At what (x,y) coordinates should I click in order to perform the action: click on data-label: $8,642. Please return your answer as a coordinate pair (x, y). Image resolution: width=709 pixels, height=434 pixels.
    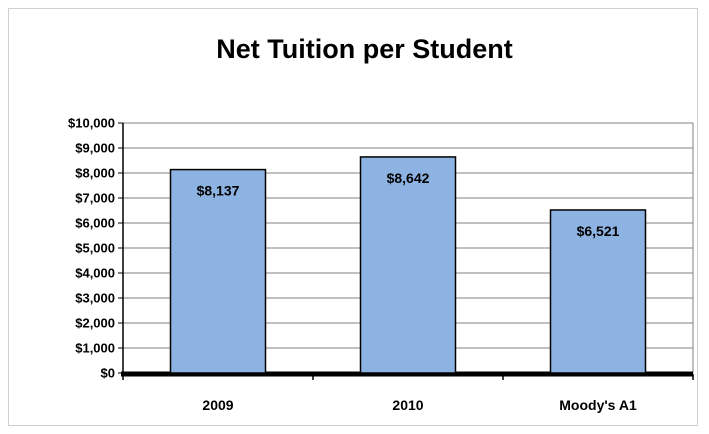
    Looking at the image, I should click on (408, 178).